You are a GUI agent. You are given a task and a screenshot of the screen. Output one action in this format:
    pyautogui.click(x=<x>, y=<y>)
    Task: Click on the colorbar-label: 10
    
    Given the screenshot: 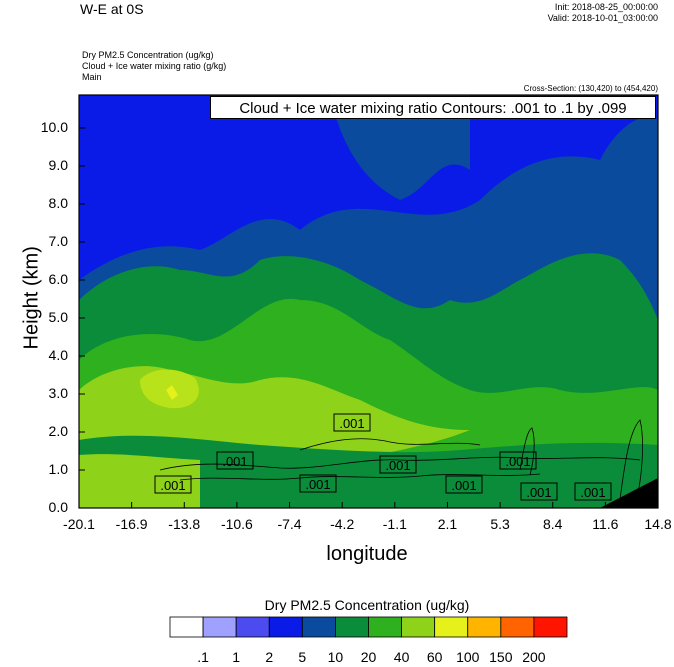 What is the action you would take?
    pyautogui.click(x=335, y=657)
    